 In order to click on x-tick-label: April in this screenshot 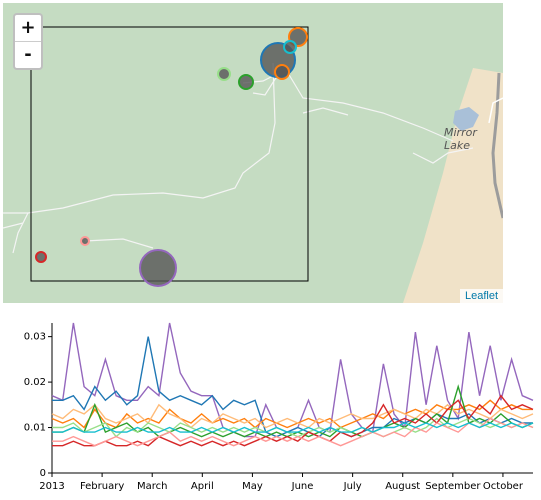, I will do `click(202, 486)`.